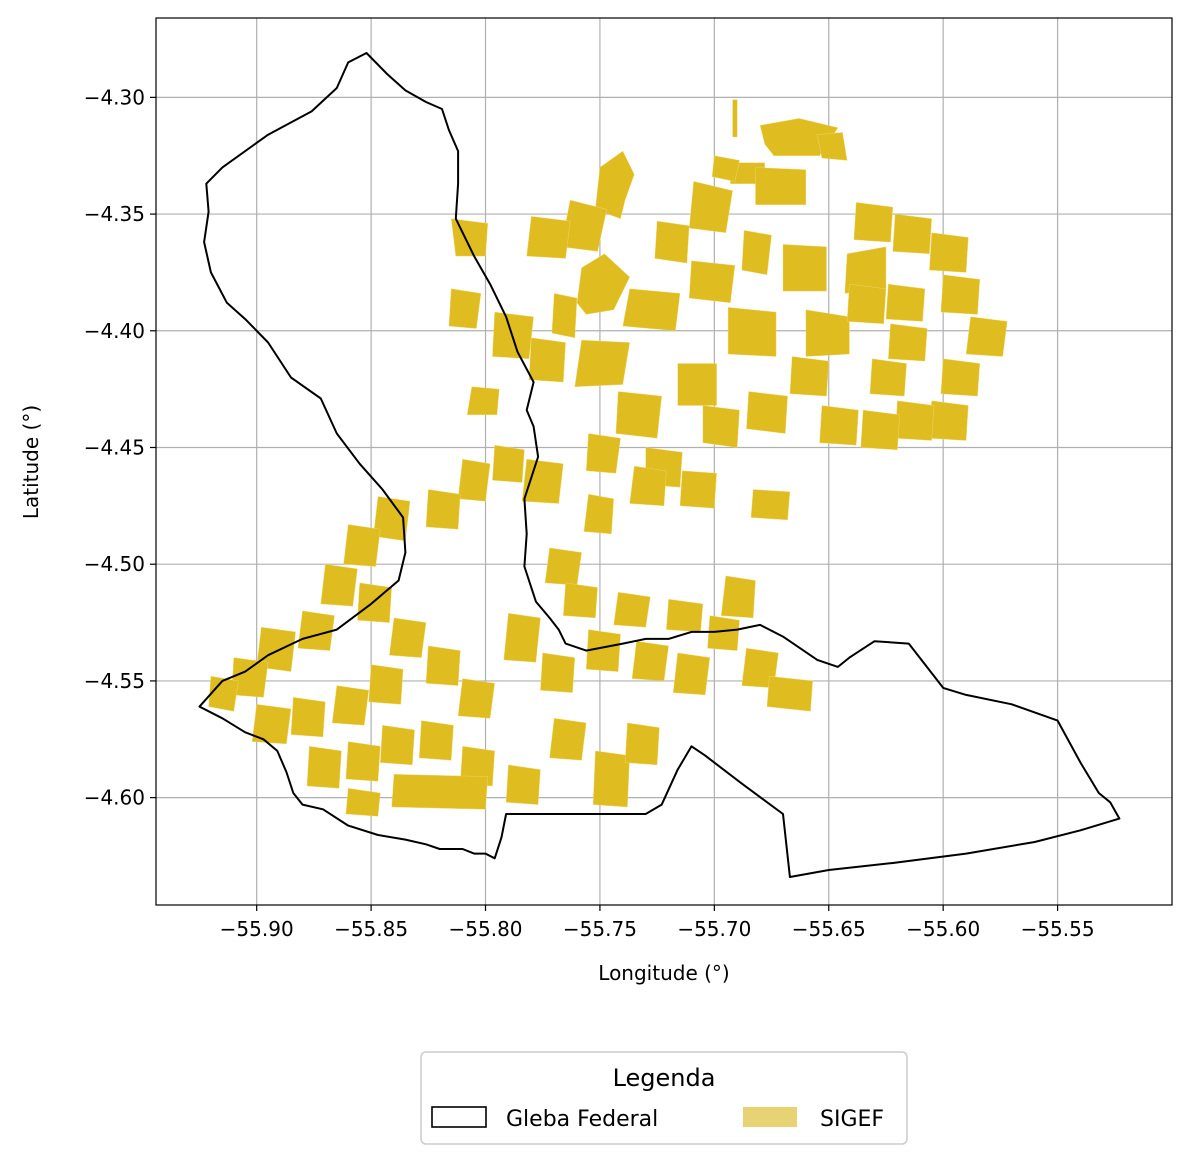 Image resolution: width=1191 pixels, height=1163 pixels. What do you see at coordinates (714, 929) in the screenshot?
I see `x-tick-label: −55.70` at bounding box center [714, 929].